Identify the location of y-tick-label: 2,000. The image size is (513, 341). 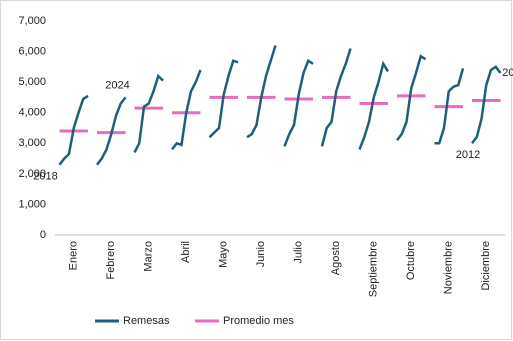
(32, 174).